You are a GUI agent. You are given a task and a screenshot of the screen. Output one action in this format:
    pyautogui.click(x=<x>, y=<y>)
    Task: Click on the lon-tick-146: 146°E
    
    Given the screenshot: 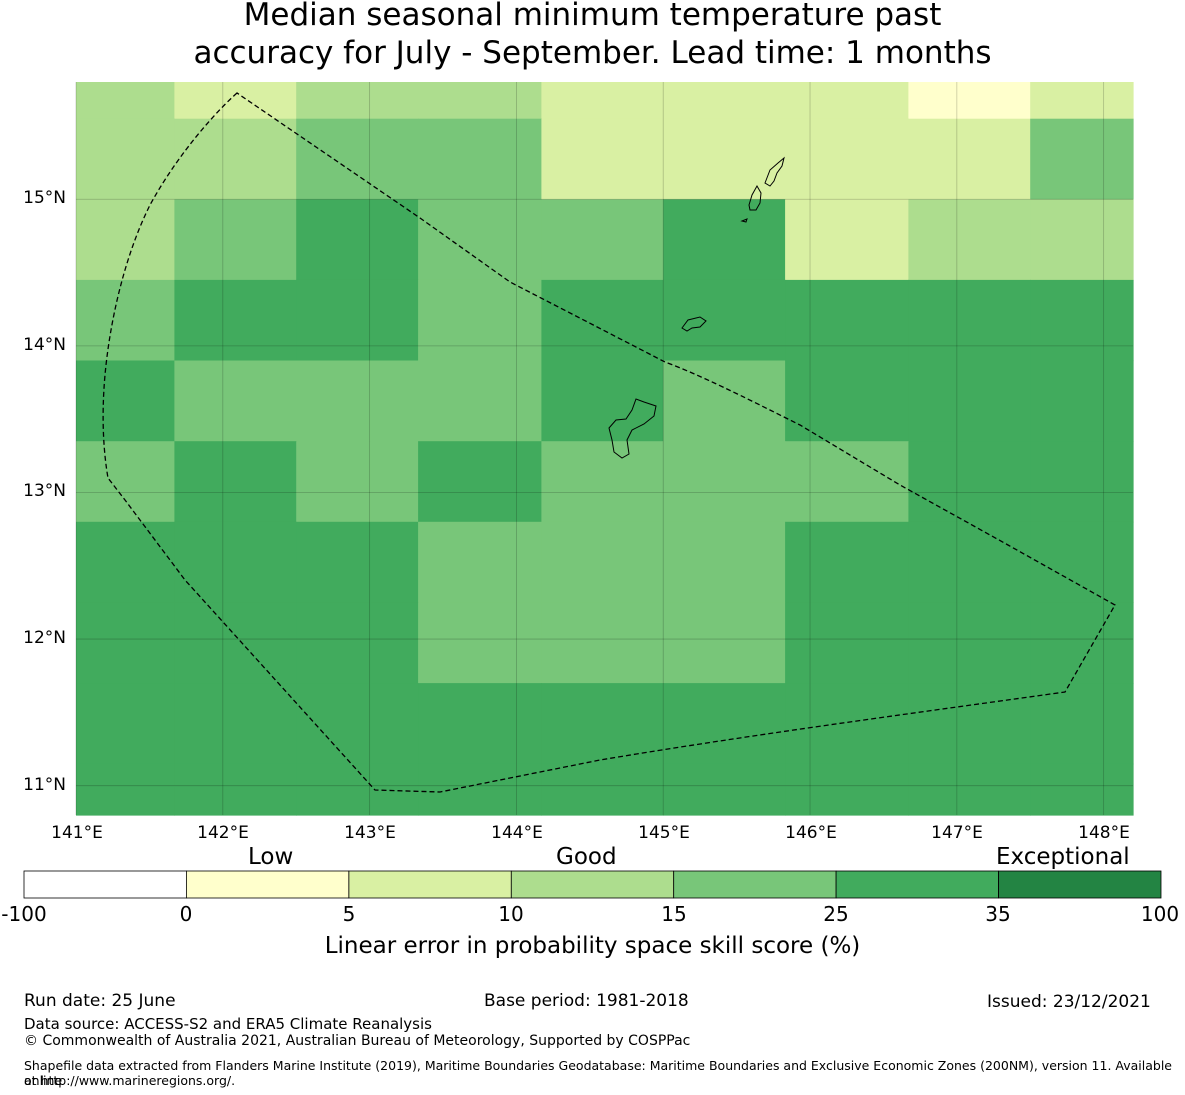 What is the action you would take?
    pyautogui.click(x=811, y=833)
    